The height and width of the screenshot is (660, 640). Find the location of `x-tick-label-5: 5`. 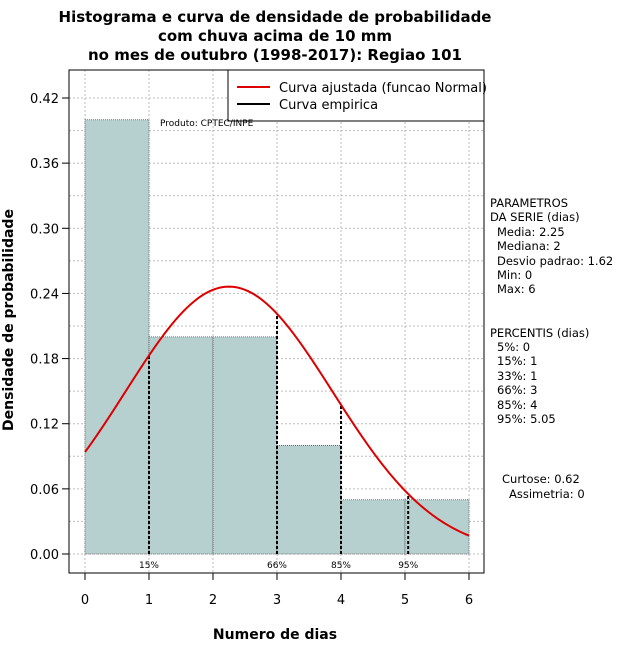

x-tick-label-5: 5 is located at coordinates (405, 600).